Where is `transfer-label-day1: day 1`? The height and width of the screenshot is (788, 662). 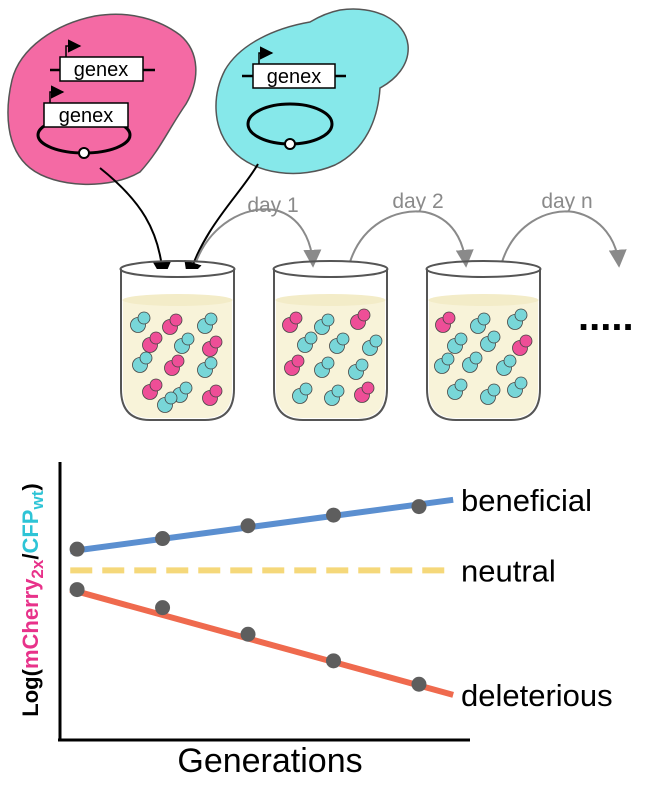 transfer-label-day1: day 1 is located at coordinates (272, 205).